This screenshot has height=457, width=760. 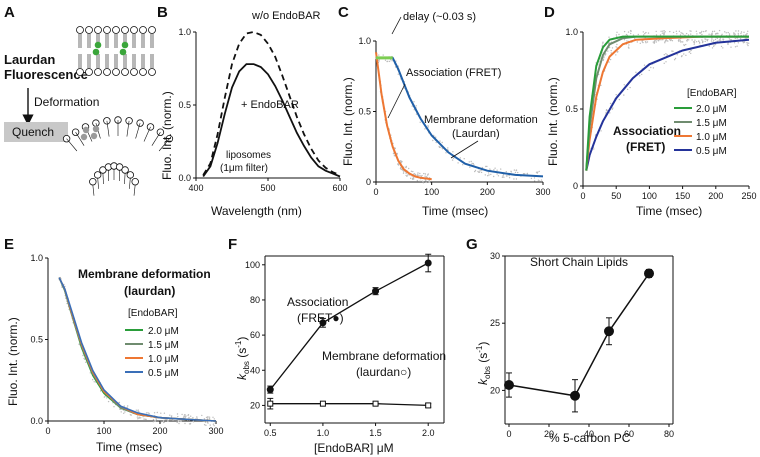 I want to click on panel-f-axes: 0.5 1.0 1.5 2.0 20 40 60 80 100, so click(x=345, y=346).